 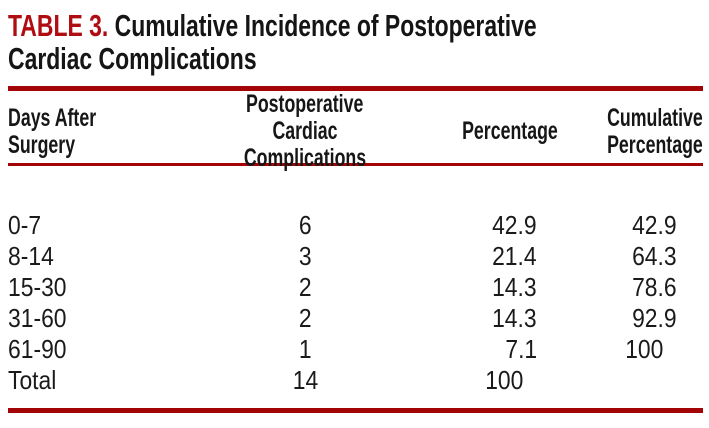 I want to click on table-cell-complications: 6, so click(x=305, y=225).